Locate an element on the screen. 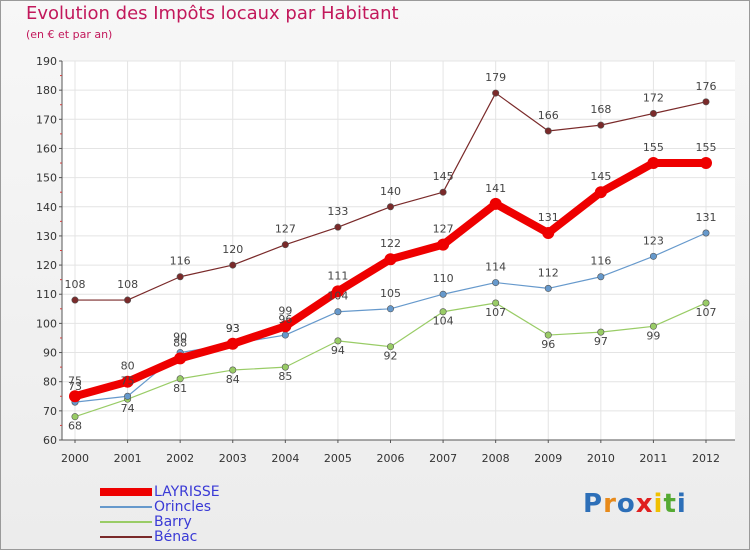 The height and width of the screenshot is (550, 750). x-tick-label: 2004 is located at coordinates (285, 458).